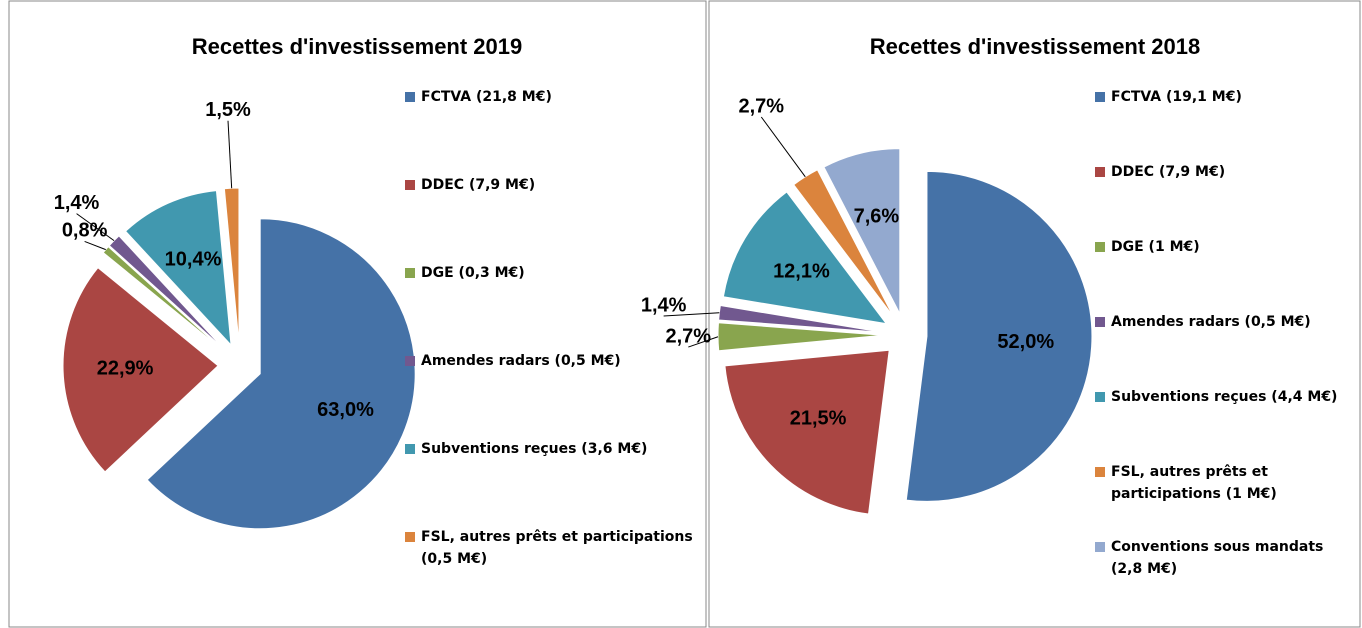 The width and height of the screenshot is (1362, 628). I want to click on data-label: 22,9%, so click(125, 368).